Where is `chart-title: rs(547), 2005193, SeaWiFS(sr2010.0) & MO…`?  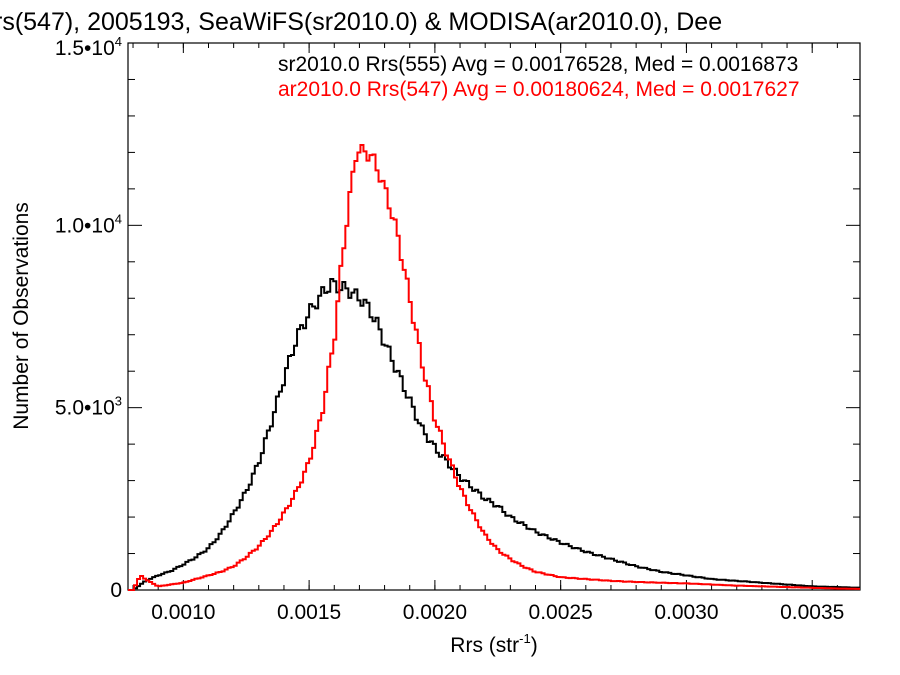
chart-title: rs(547), 2005193, SeaWiFS(sr2010.0) & MO… is located at coordinates (361, 22).